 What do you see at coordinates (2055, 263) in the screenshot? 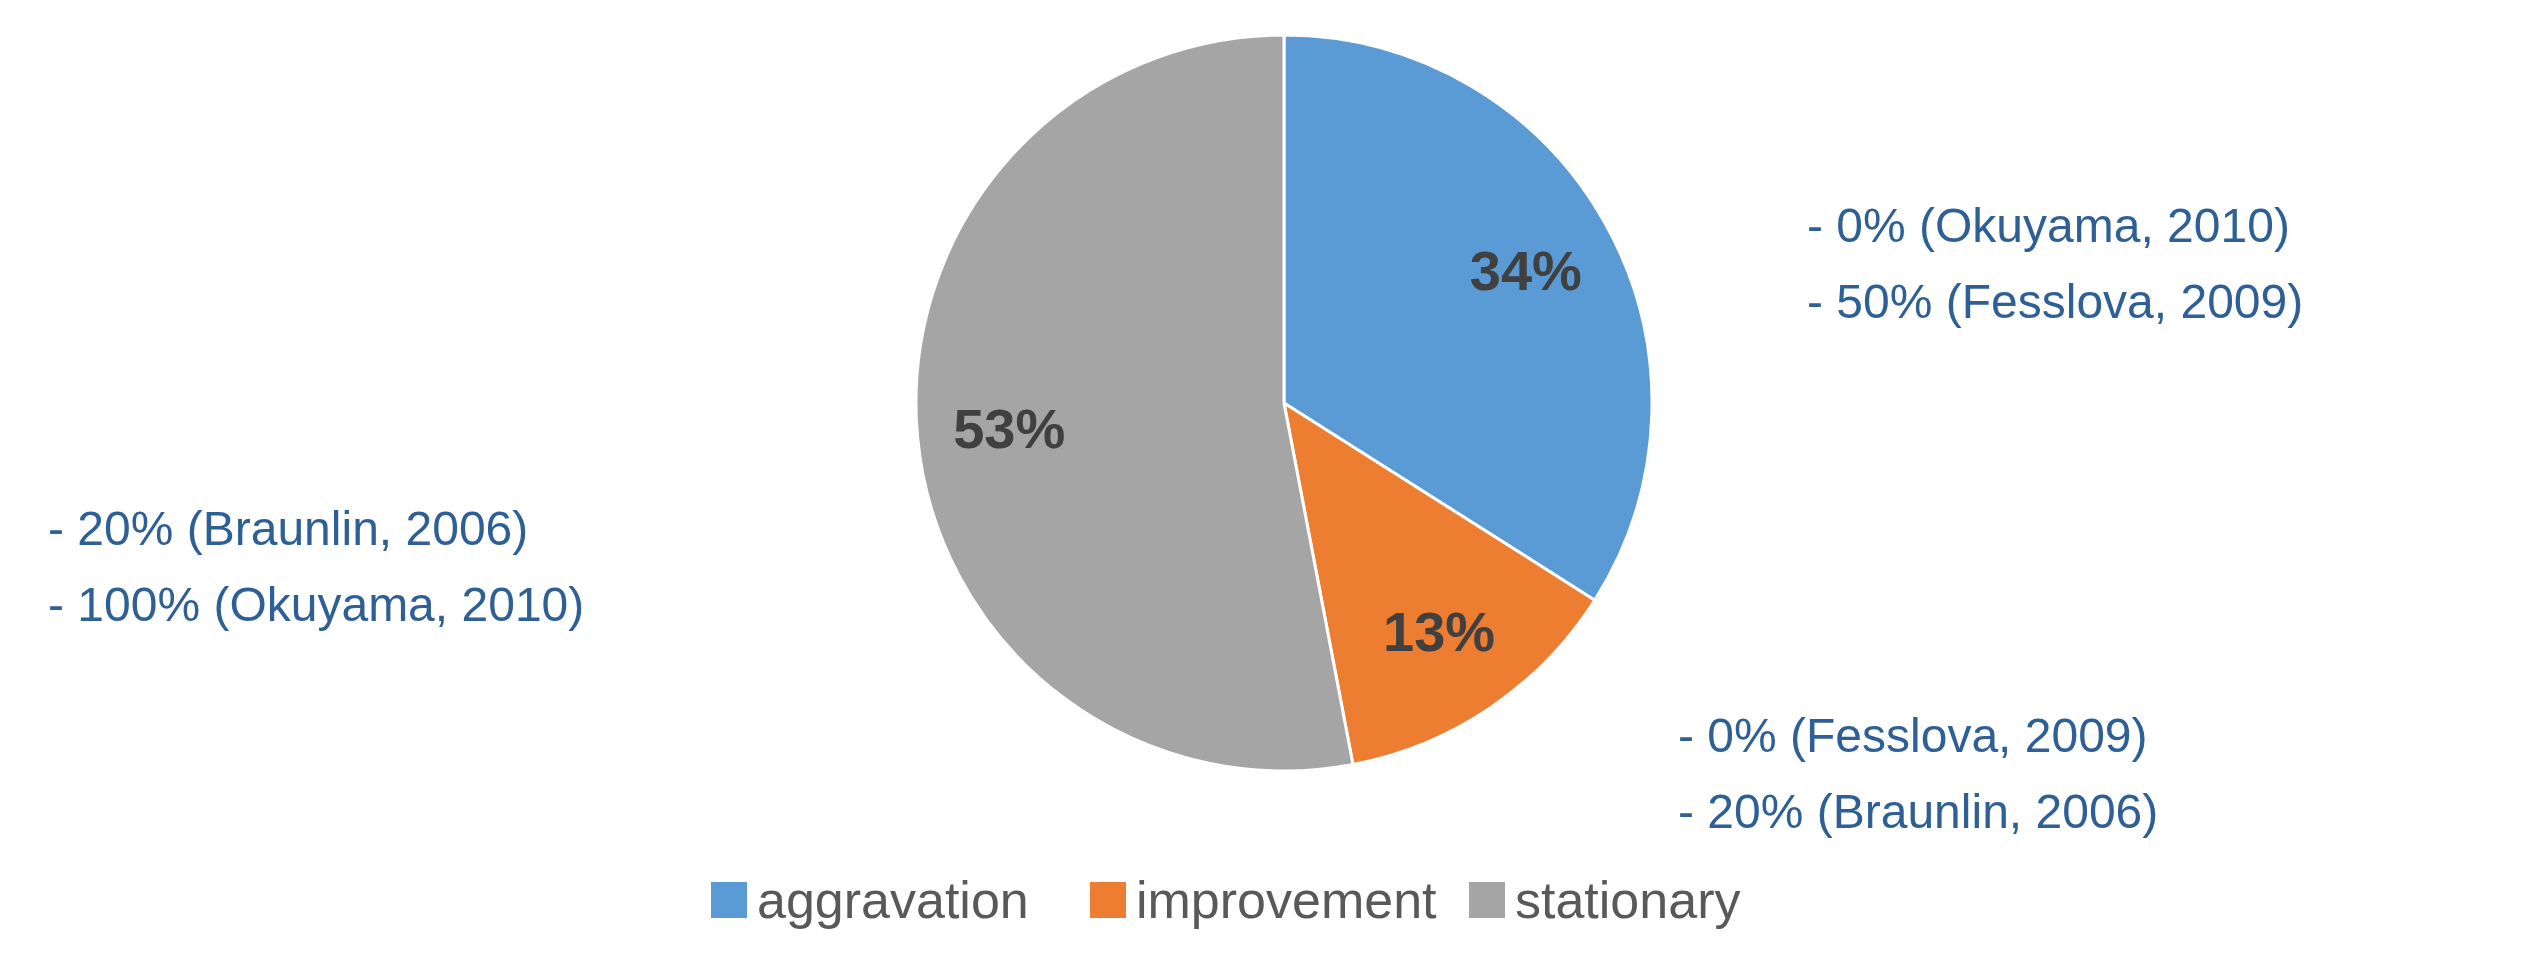
I see `text: - 0% (Okuyama, 2010) - 50% (Fesslova, 2009)` at bounding box center [2055, 263].